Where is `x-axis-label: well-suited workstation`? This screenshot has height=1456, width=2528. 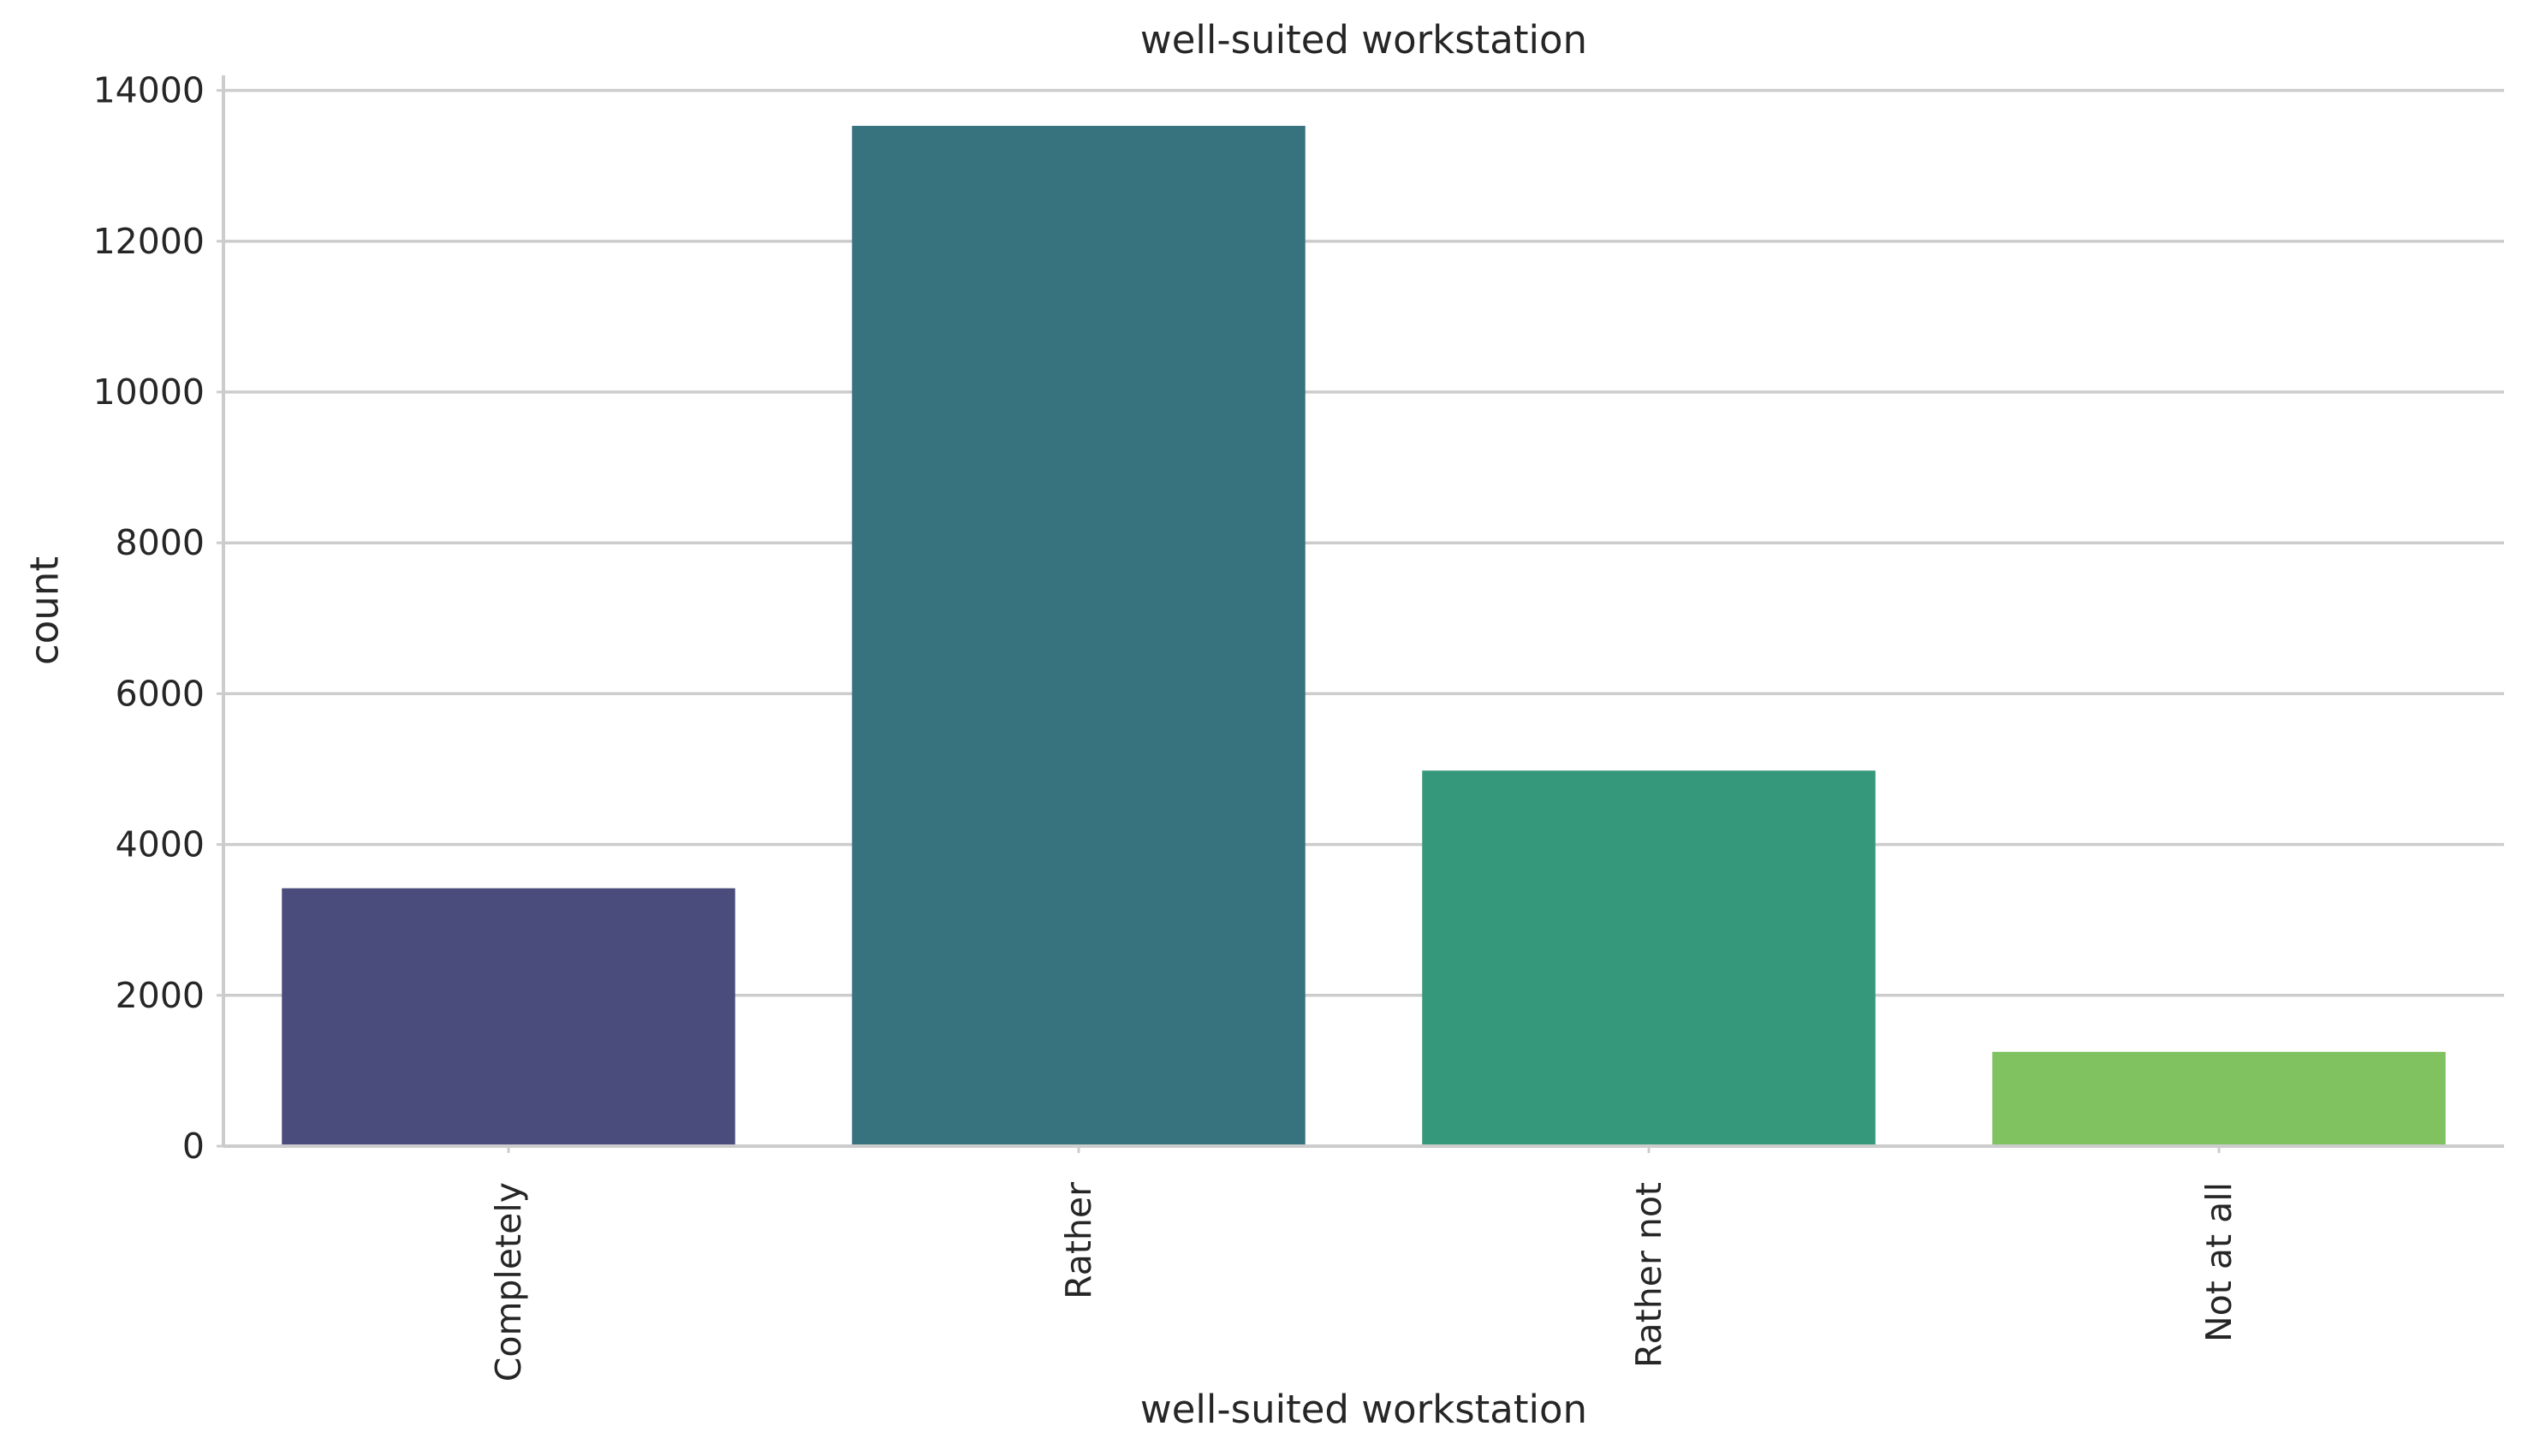
x-axis-label: well-suited workstation is located at coordinates (1363, 1410).